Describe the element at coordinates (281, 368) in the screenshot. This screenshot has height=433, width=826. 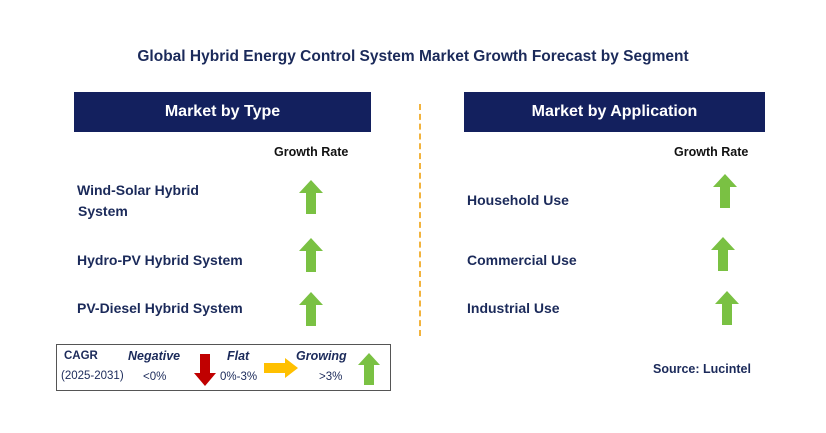
I see `right-arrow-icon` at that location.